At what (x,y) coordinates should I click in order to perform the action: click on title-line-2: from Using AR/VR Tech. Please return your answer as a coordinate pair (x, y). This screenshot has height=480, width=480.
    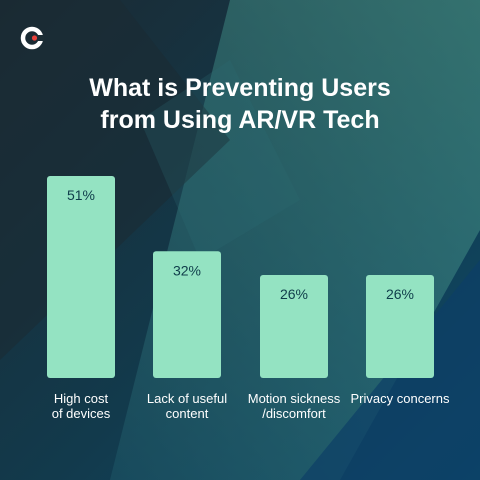
    Looking at the image, I should click on (240, 120).